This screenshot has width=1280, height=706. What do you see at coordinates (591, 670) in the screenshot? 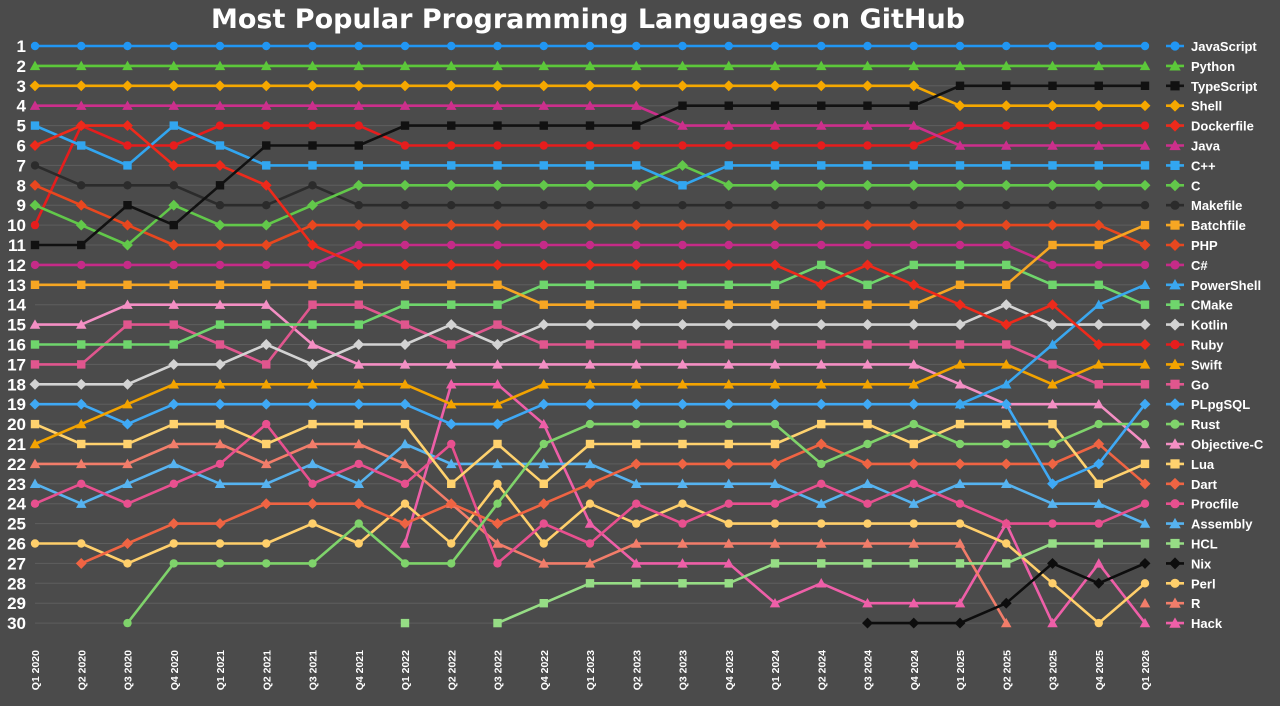
I see `quarter-tick-label: Q1 2023` at bounding box center [591, 670].